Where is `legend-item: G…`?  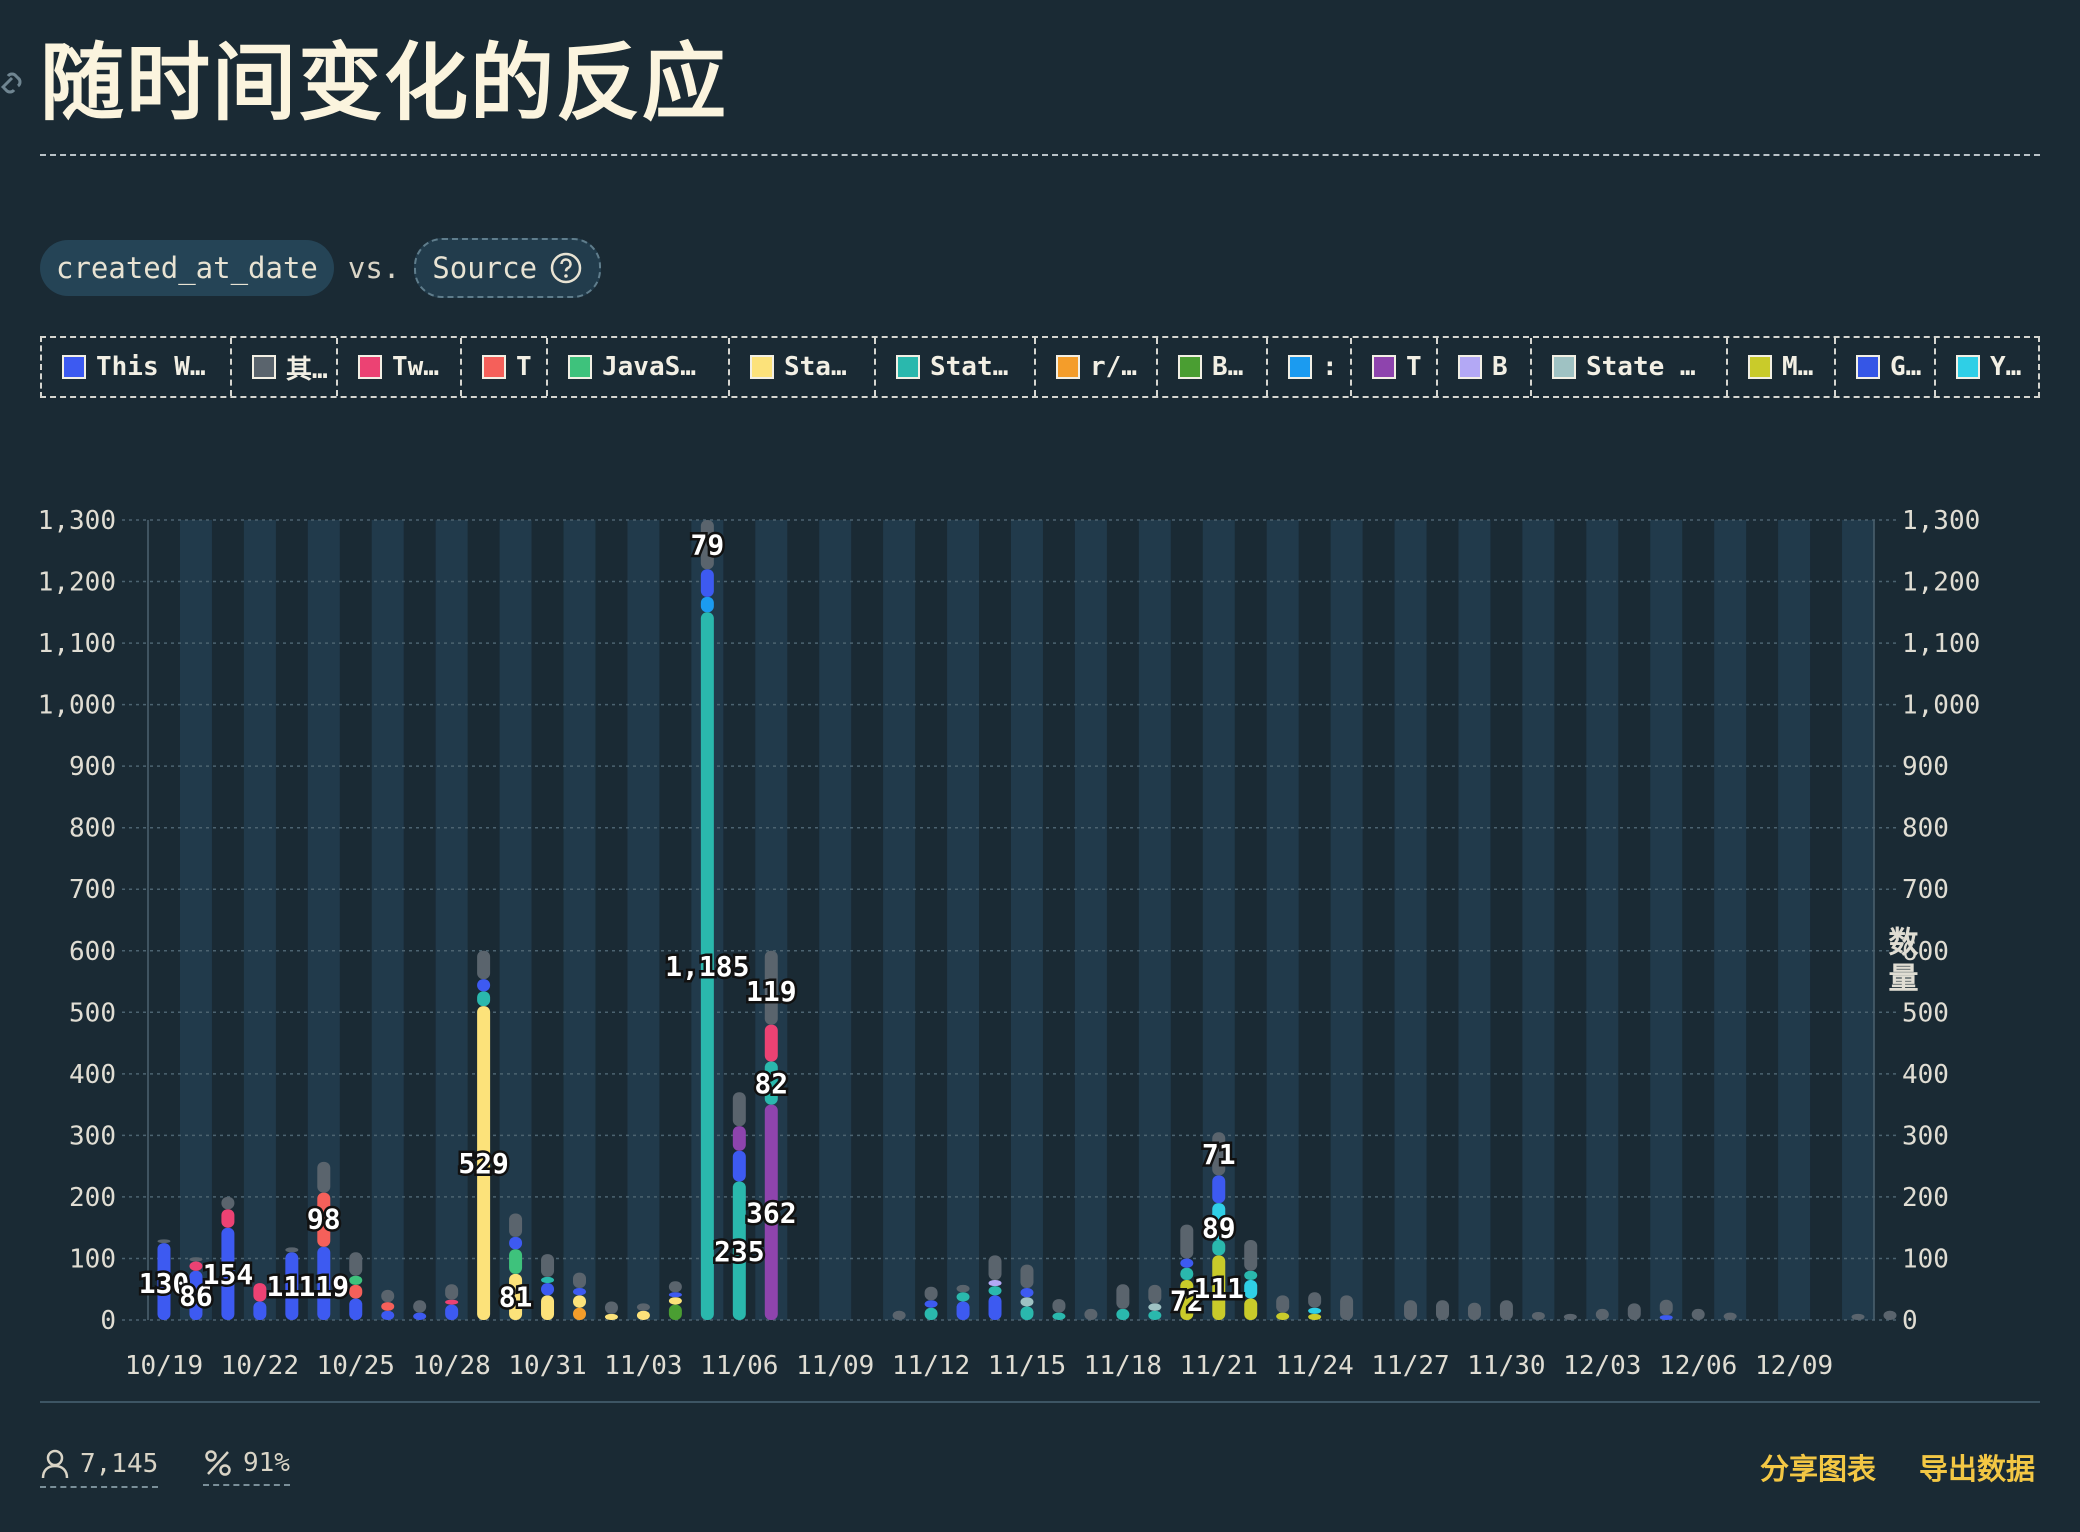
legend-item: G… is located at coordinates (1886, 367).